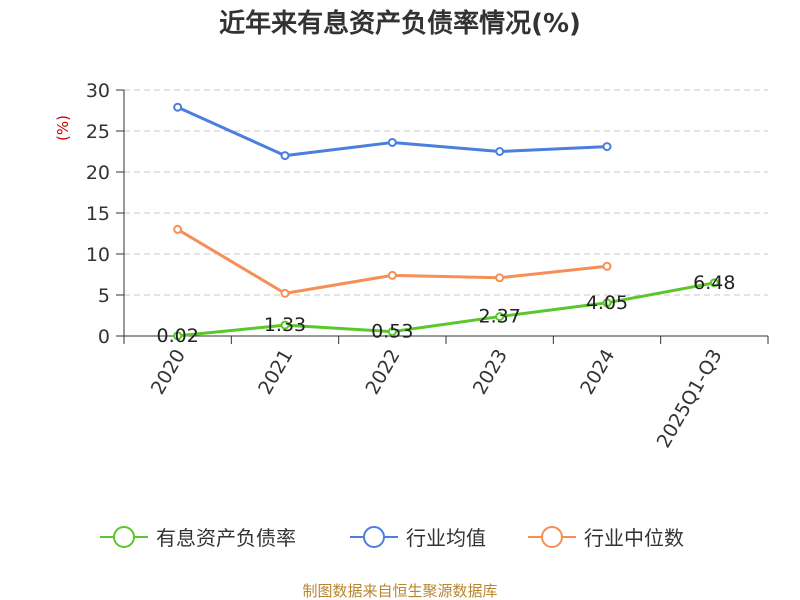 Image resolution: width=800 pixels, height=600 pixels. Describe the element at coordinates (690, 399) in the screenshot. I see `x-tick-label: 2025Q1-Q3` at that location.